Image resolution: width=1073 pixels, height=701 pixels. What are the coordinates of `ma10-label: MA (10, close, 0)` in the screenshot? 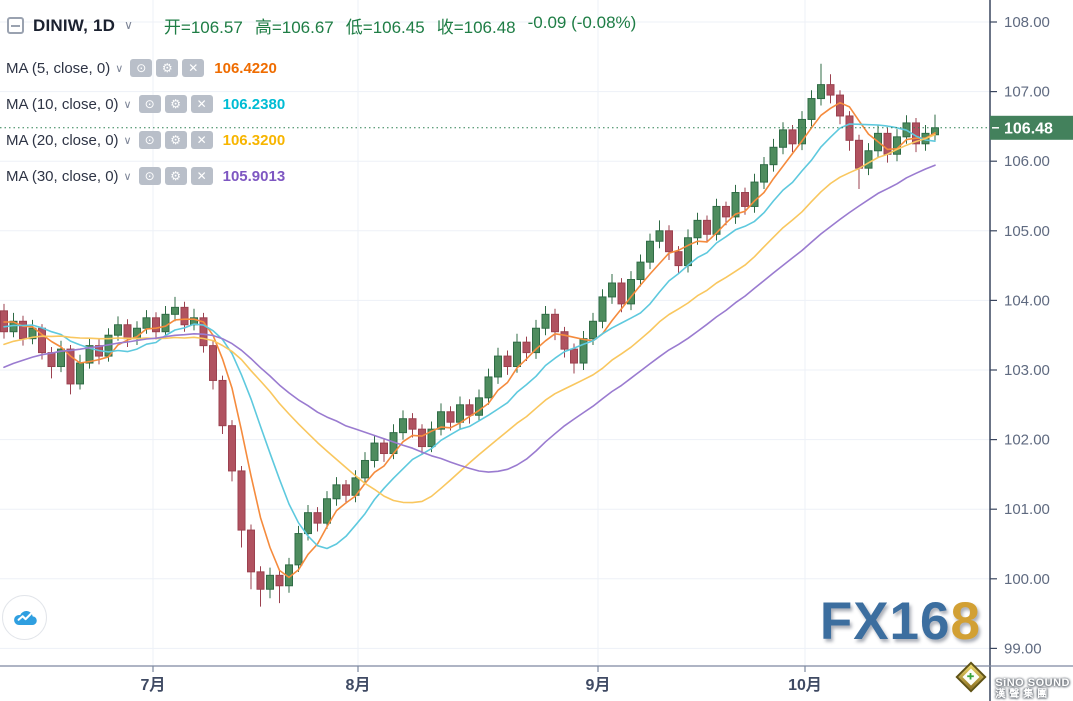 It's located at (62, 104).